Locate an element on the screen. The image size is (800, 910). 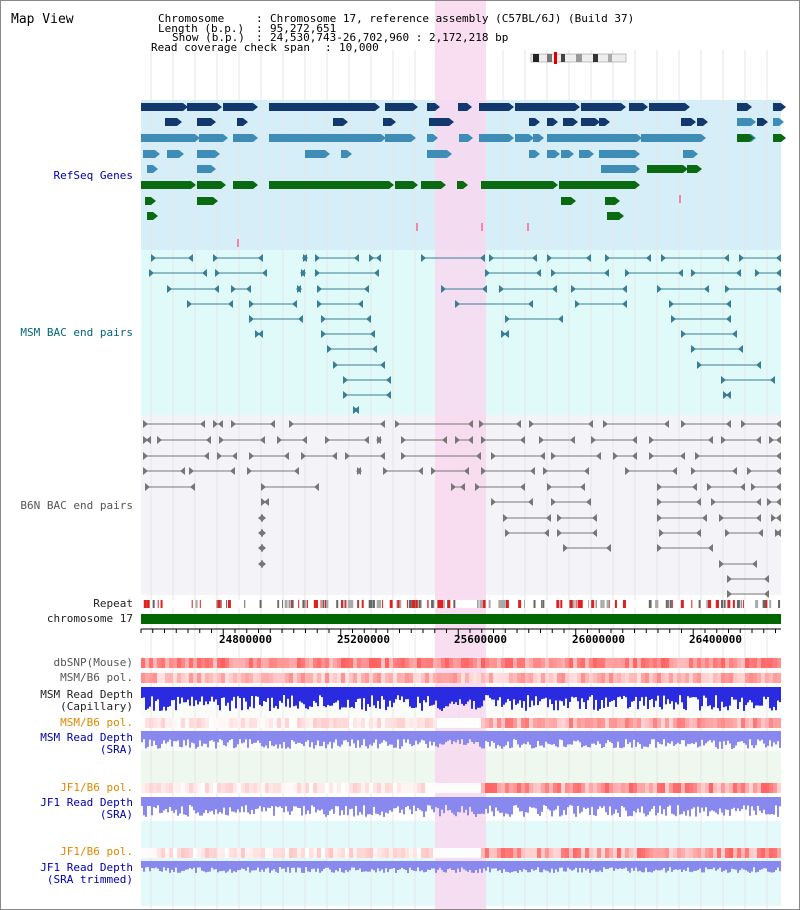
track-label-jf1-depth-sra: JF1 Read Depth is located at coordinates (86, 802).